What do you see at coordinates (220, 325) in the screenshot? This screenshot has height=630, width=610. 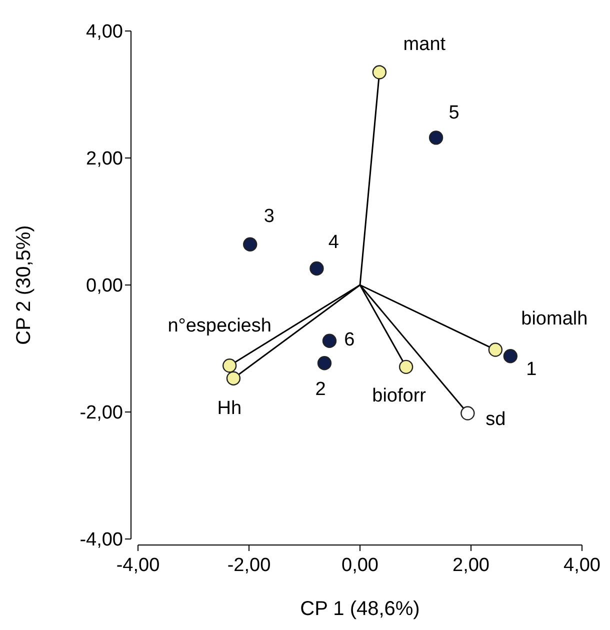 I see `annotation: n°especiesh` at bounding box center [220, 325].